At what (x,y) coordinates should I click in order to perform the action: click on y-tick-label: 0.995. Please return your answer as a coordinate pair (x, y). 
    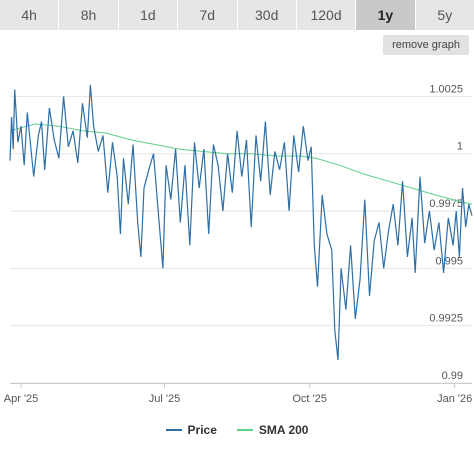
    Looking at the image, I should click on (449, 261).